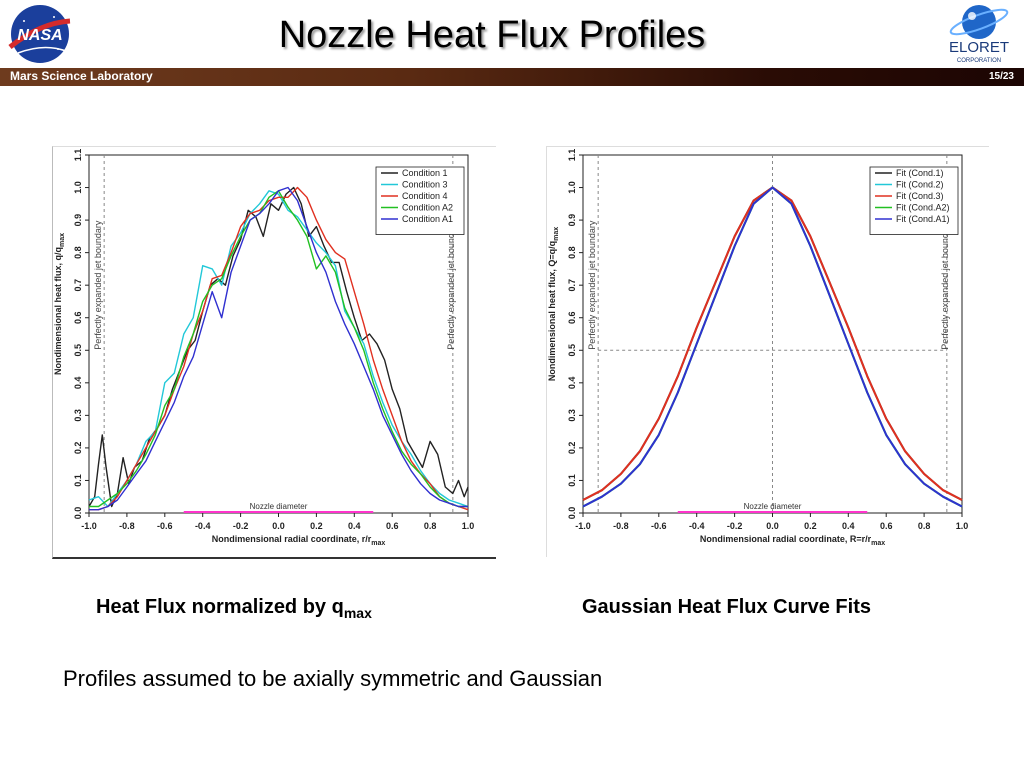 This screenshot has height=768, width=1024. Describe the element at coordinates (58, 311) in the screenshot. I see `y-axis-label-main: Nondimensional heat flux, q/q` at that location.